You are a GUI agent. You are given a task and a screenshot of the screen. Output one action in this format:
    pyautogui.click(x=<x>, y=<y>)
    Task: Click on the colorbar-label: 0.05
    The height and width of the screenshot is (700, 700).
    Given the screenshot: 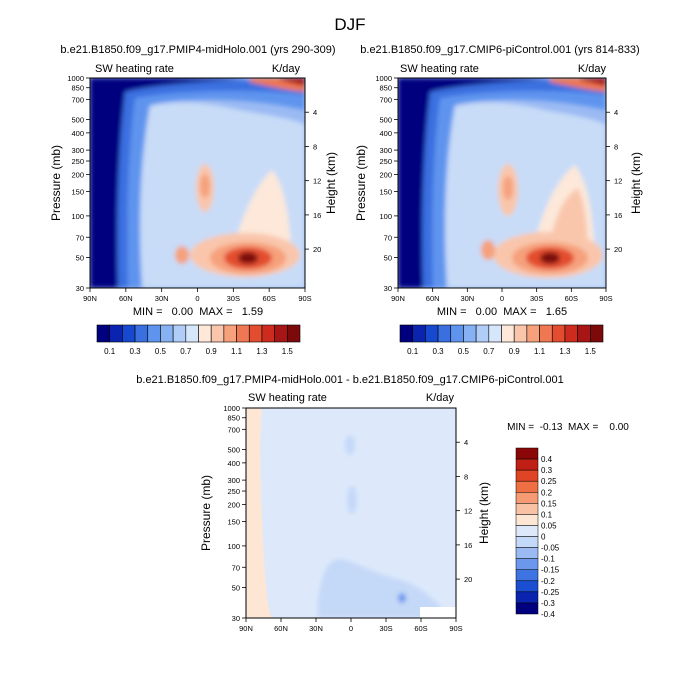 What is the action you would take?
    pyautogui.click(x=549, y=525)
    